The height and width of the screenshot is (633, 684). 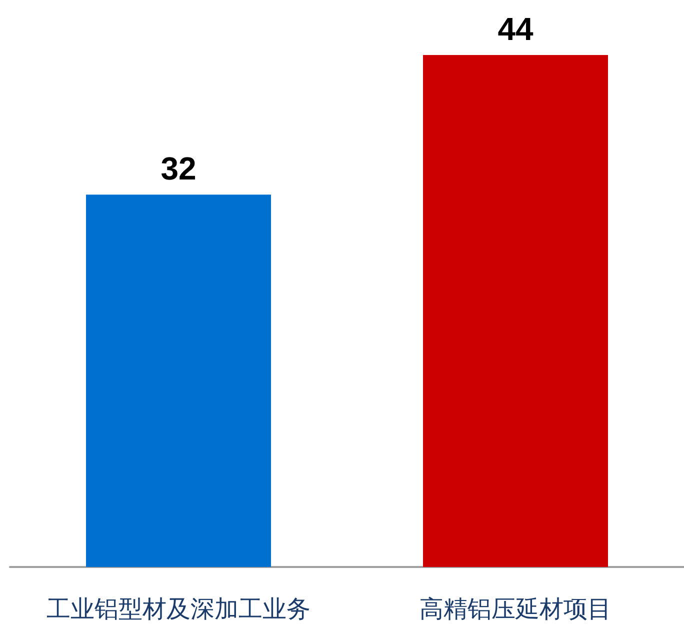 What do you see at coordinates (516, 609) in the screenshot?
I see `x-tick-label: 高精铝压延材项目` at bounding box center [516, 609].